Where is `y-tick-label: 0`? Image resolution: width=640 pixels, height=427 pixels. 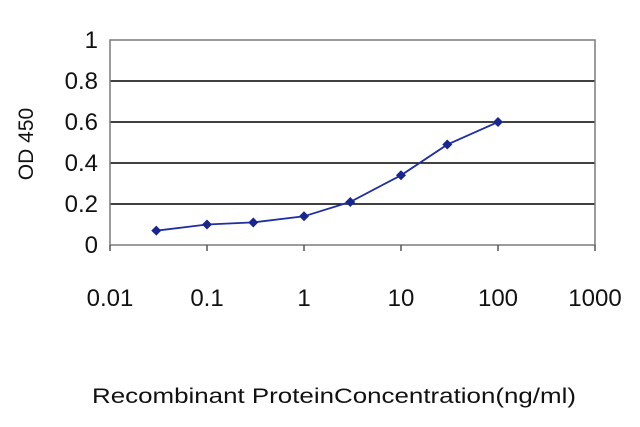 y-tick-label: 0 is located at coordinates (91, 245).